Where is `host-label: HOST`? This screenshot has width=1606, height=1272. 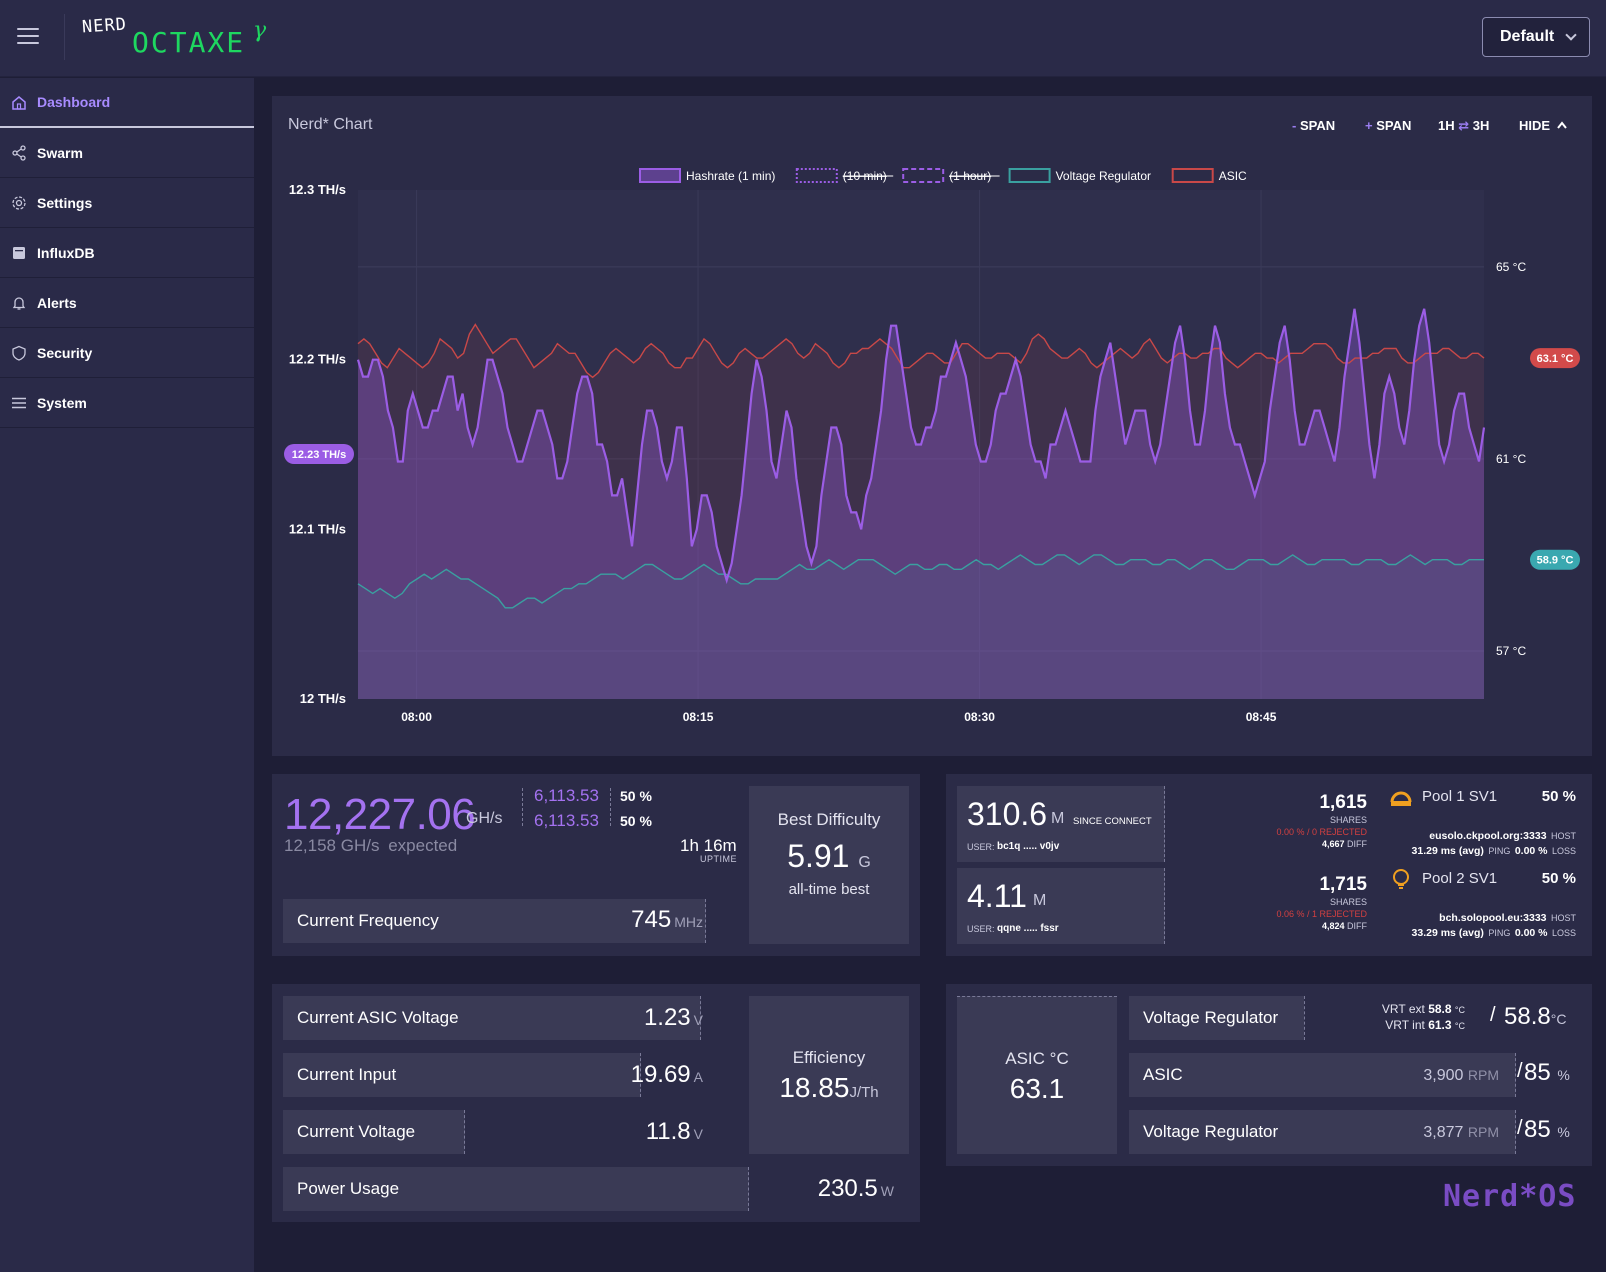
host-label: HOST is located at coordinates (1563, 918).